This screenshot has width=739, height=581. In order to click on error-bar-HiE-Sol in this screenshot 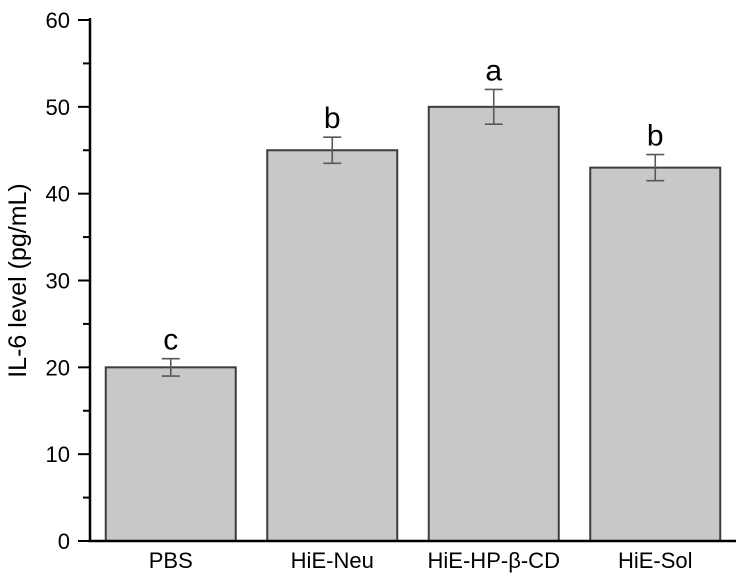, I will do `click(655, 167)`.